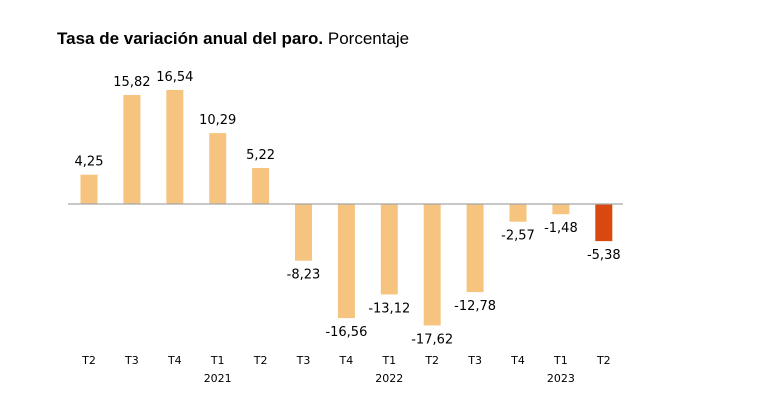  Describe the element at coordinates (346, 332) in the screenshot. I see `data-label-6: -16,56` at that location.